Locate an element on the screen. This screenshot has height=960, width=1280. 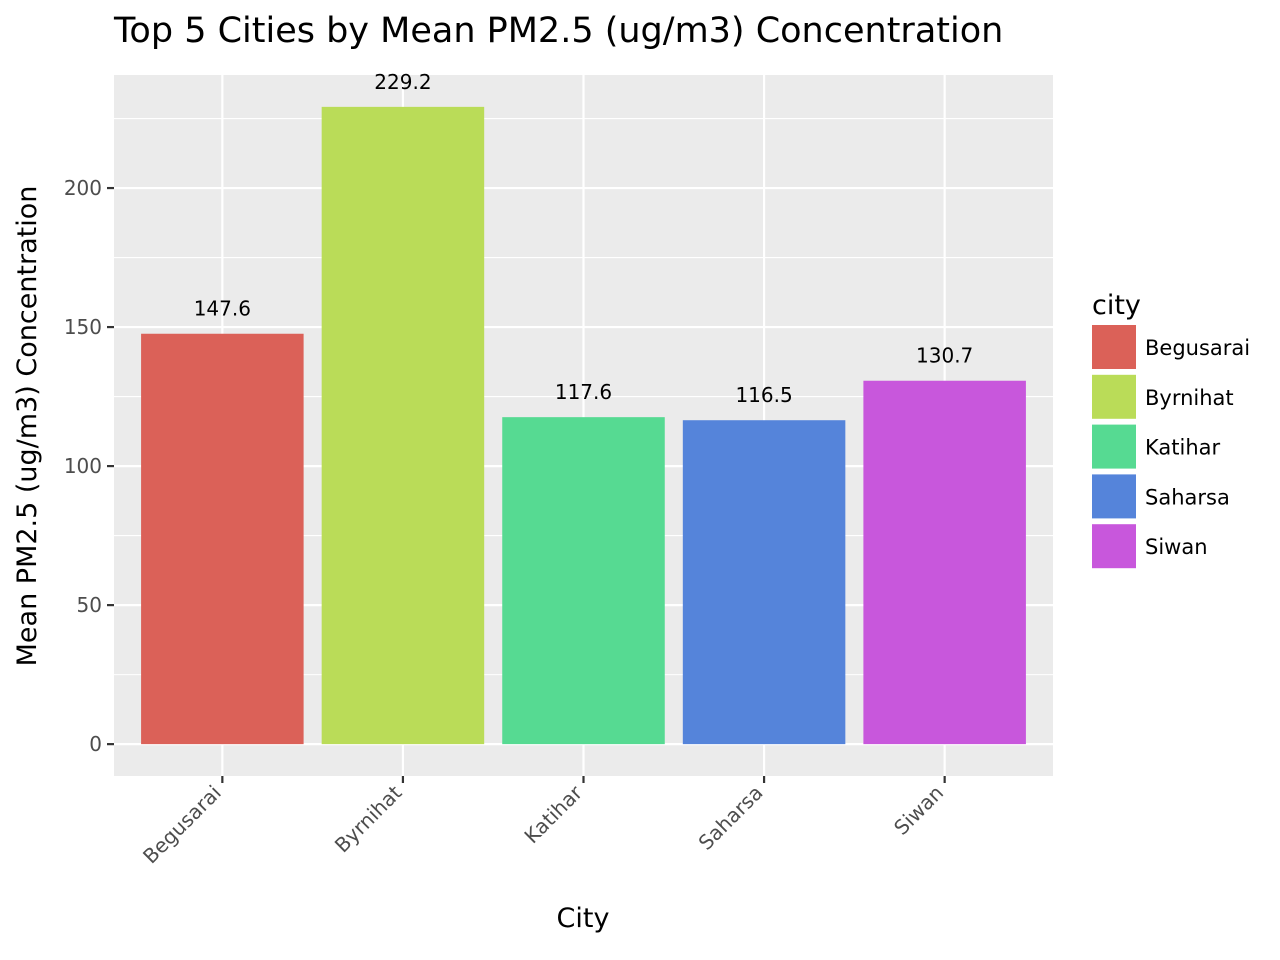
bar-begusarai is located at coordinates (222, 539).